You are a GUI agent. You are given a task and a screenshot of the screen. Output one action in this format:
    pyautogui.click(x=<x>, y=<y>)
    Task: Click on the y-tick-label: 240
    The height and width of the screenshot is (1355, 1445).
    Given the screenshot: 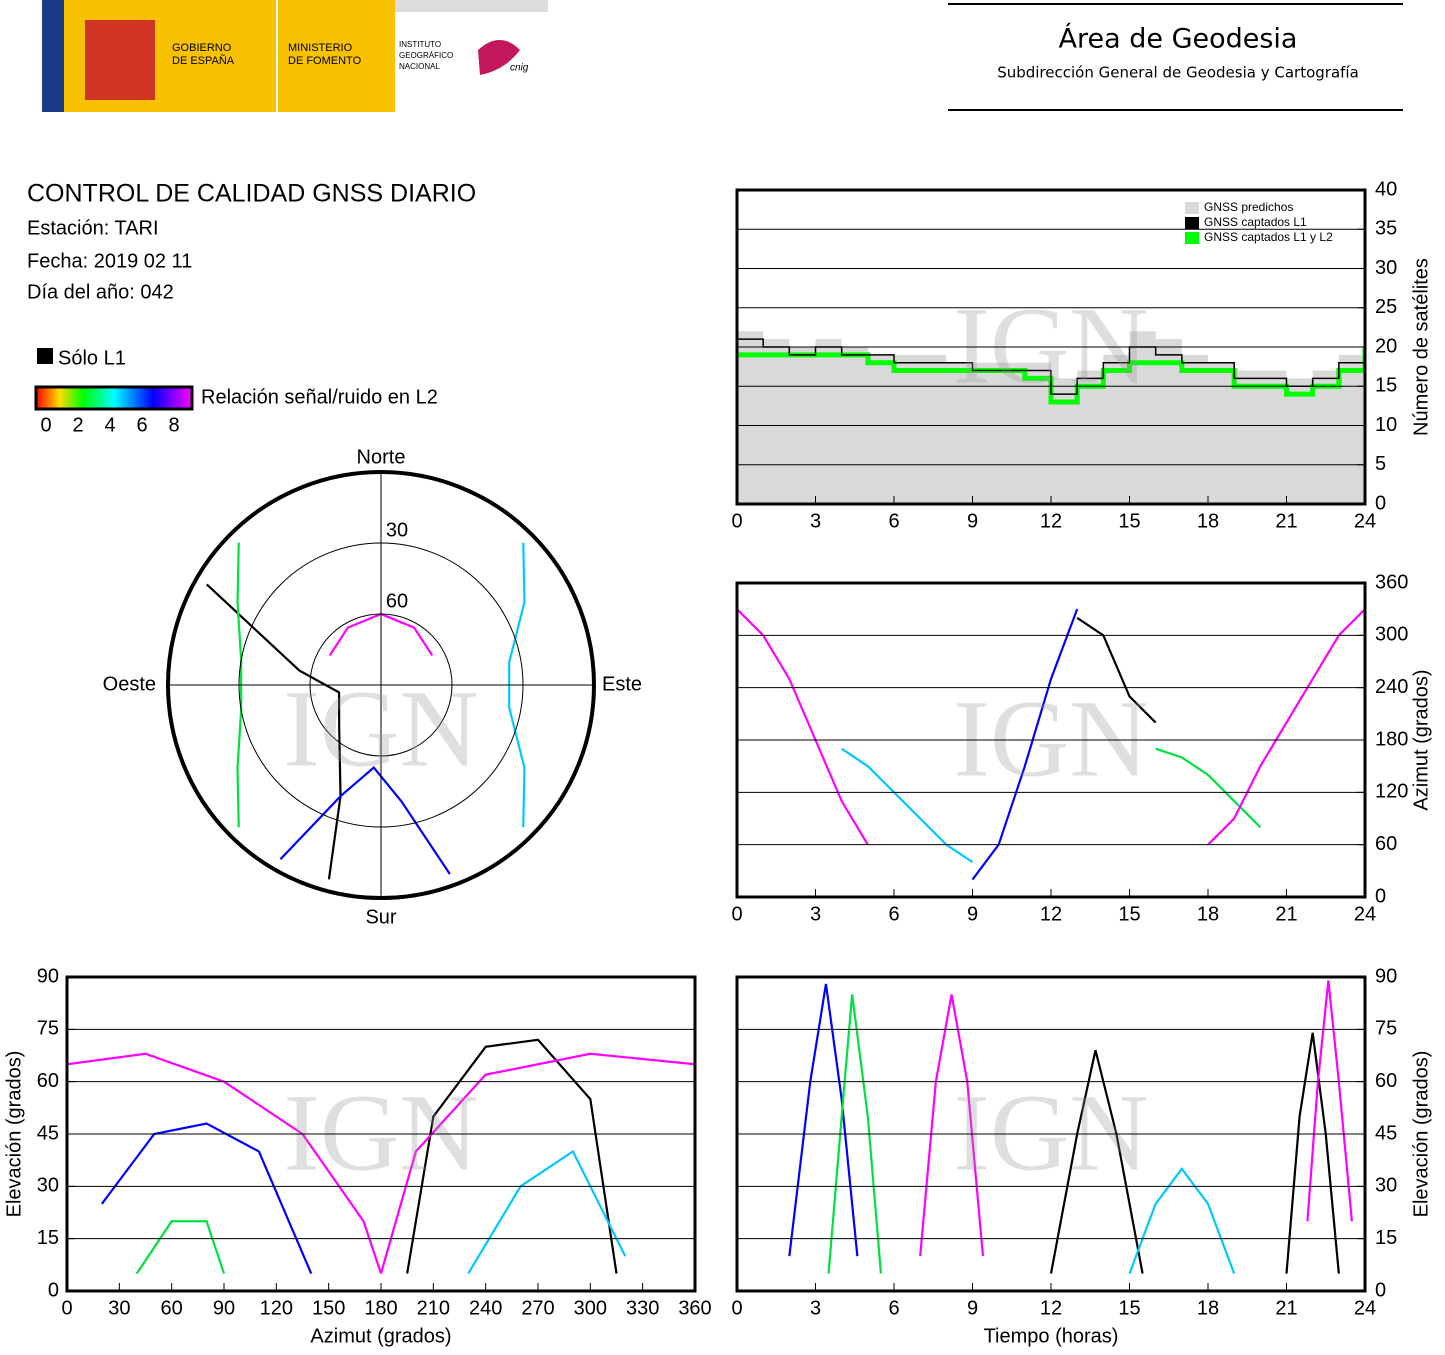 What is the action you would take?
    pyautogui.click(x=1391, y=687)
    